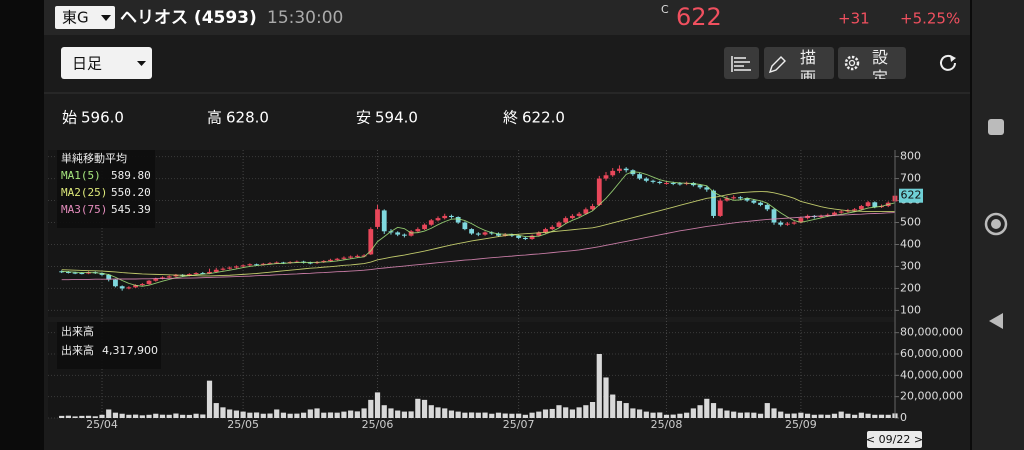 This screenshot has width=1024, height=450. I want to click on period-select, so click(106, 63).